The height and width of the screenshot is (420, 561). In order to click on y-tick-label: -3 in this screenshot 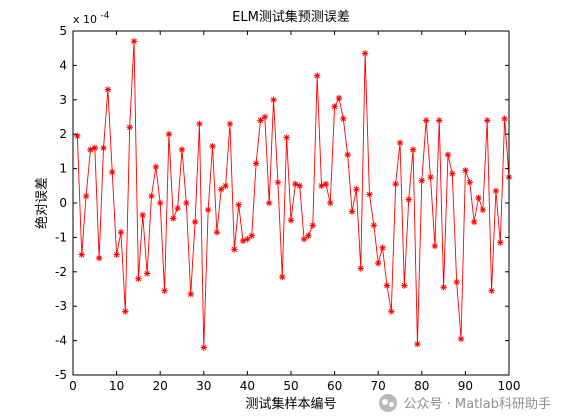, I will do `click(61, 306)`.